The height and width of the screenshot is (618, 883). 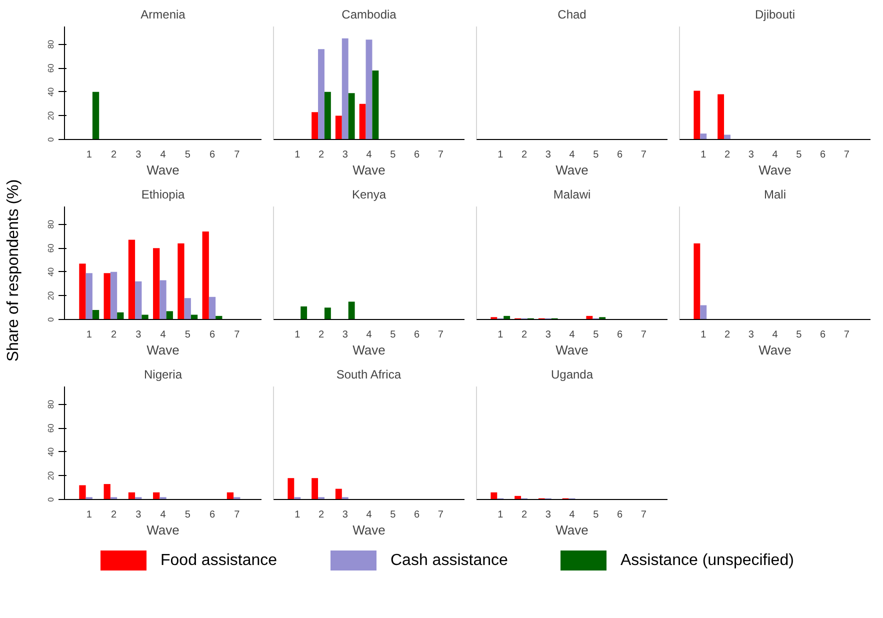 I want to click on y-axis-title: Share of respondents (%), so click(x=13, y=270).